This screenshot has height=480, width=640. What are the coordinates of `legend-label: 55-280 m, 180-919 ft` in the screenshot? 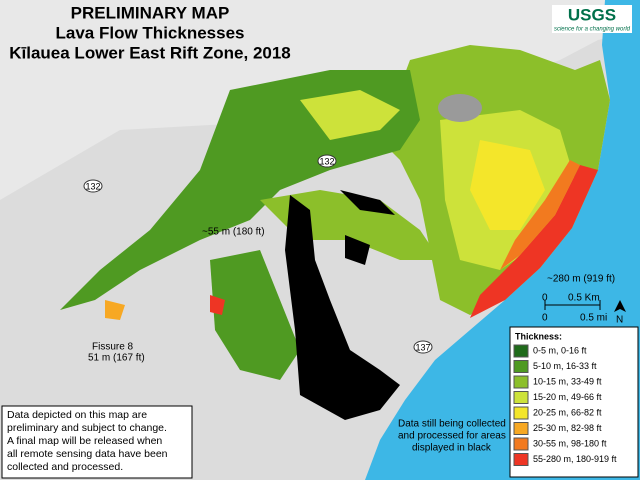 It's located at (575, 459).